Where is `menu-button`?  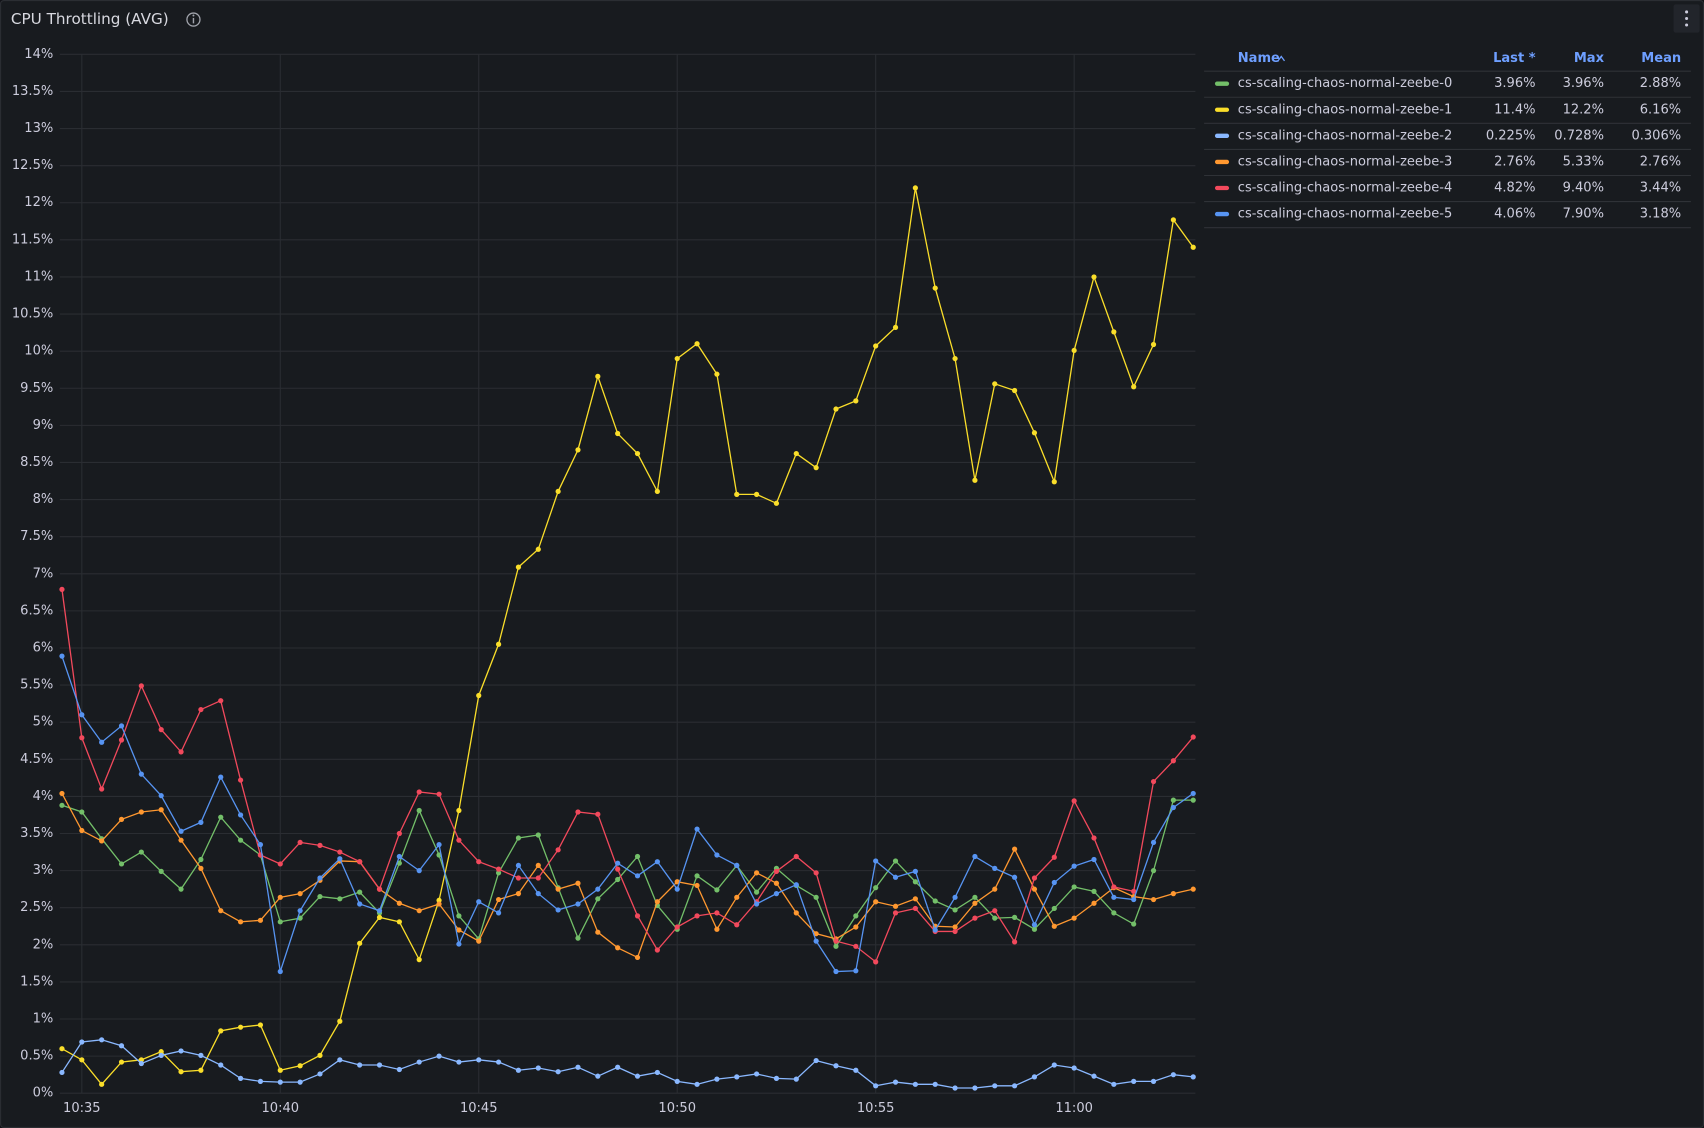 menu-button is located at coordinates (1686, 18).